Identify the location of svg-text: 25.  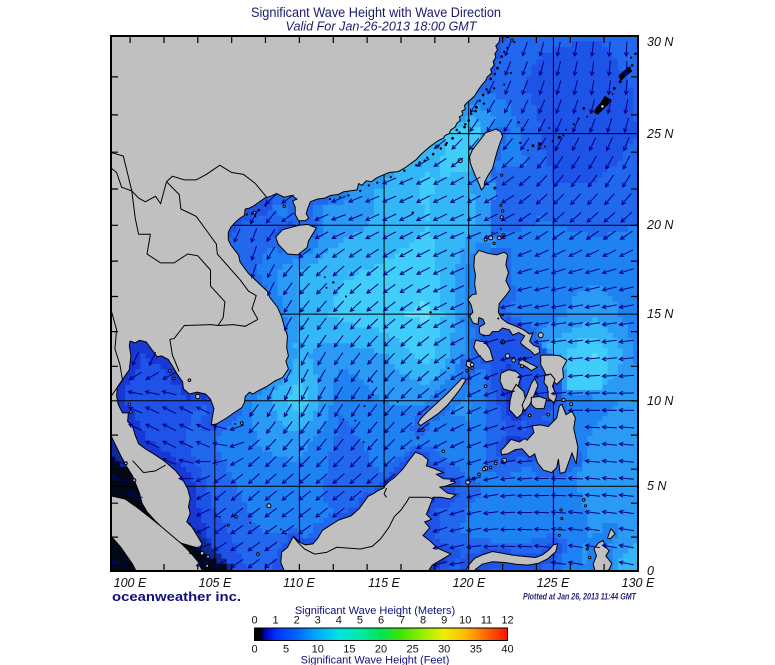
(412, 650).